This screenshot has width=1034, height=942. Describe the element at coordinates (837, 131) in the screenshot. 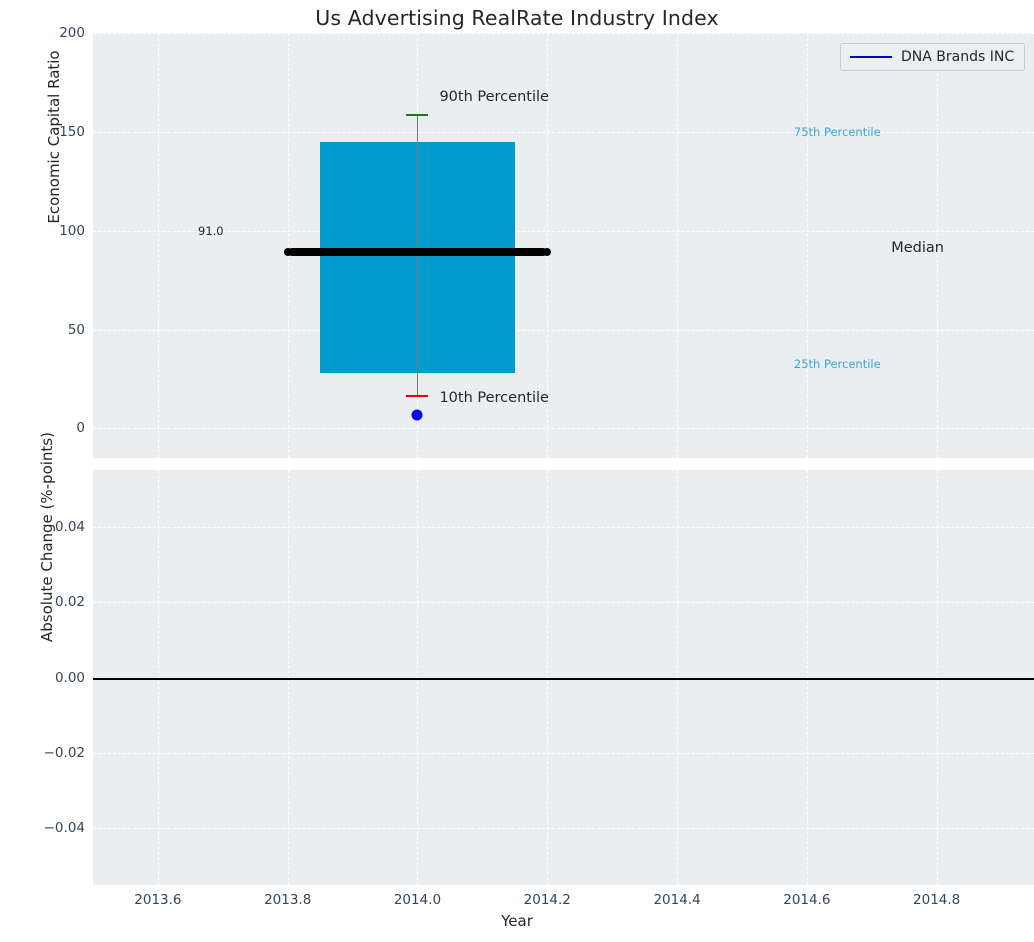

I see `annotation-75th-percentile: 75th Percentile` at that location.